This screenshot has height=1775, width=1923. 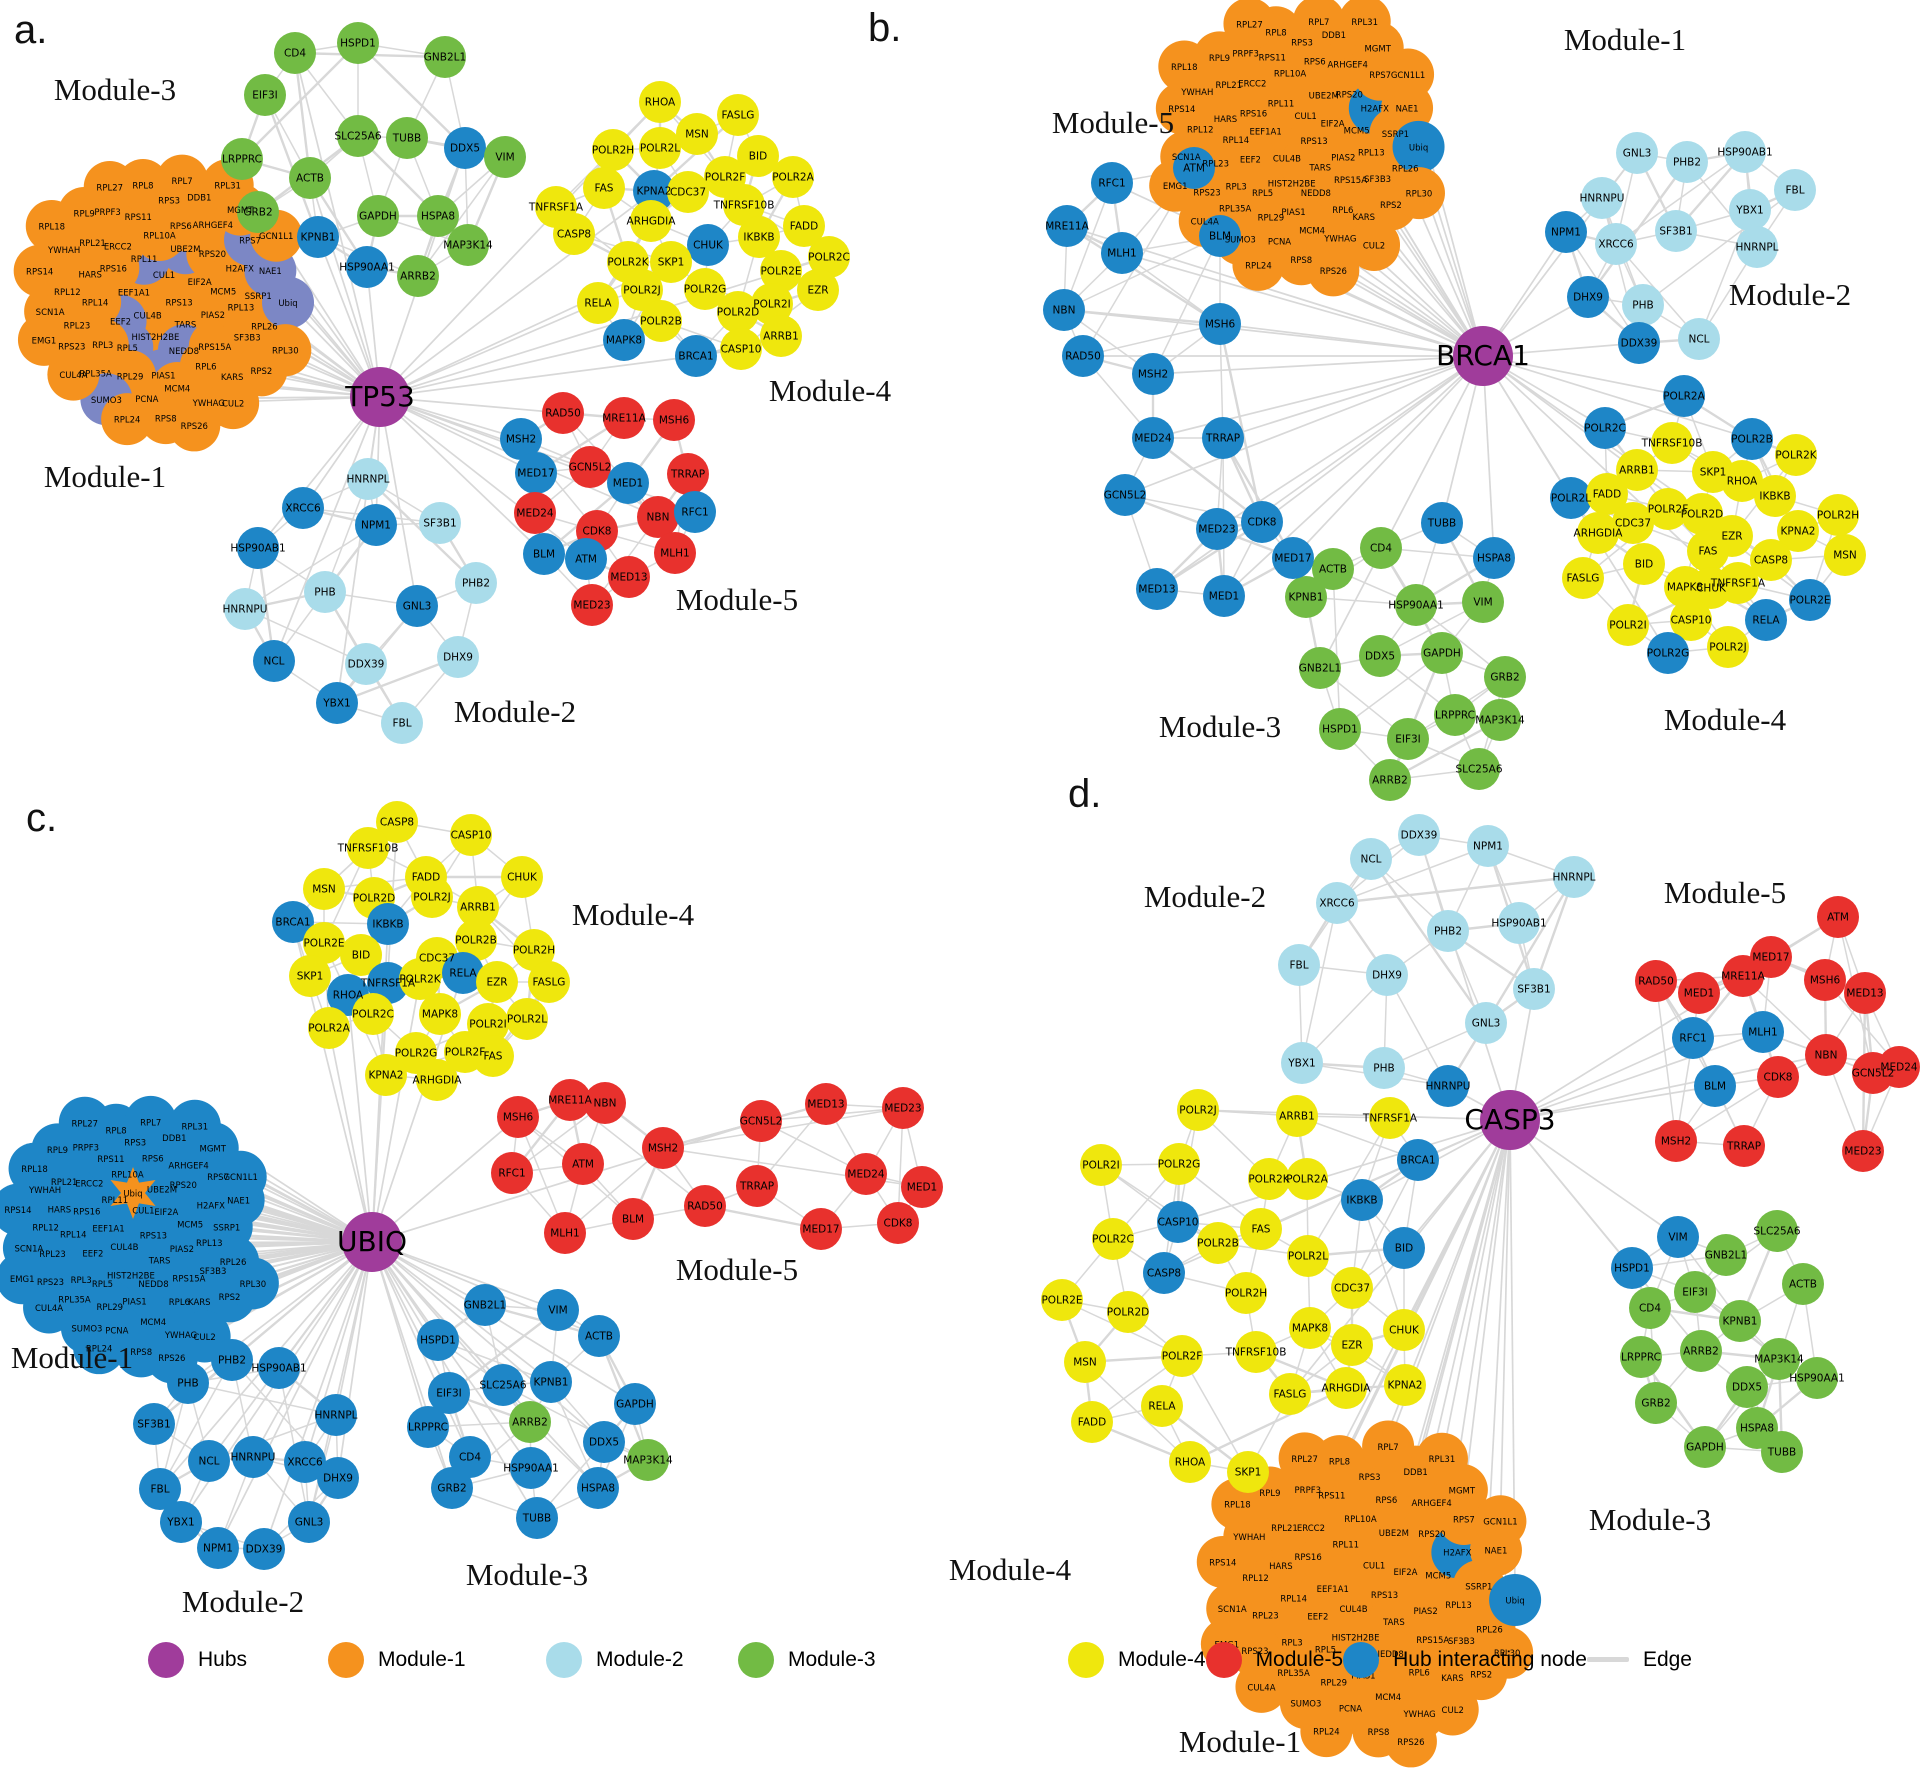 I want to click on node-MSH2, so click(x=1676, y=1141).